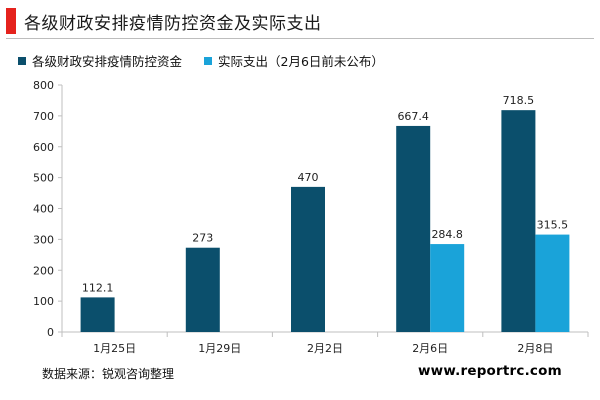 This screenshot has height=400, width=600. What do you see at coordinates (308, 177) in the screenshot?
I see `data-label-series-1: 470` at bounding box center [308, 177].